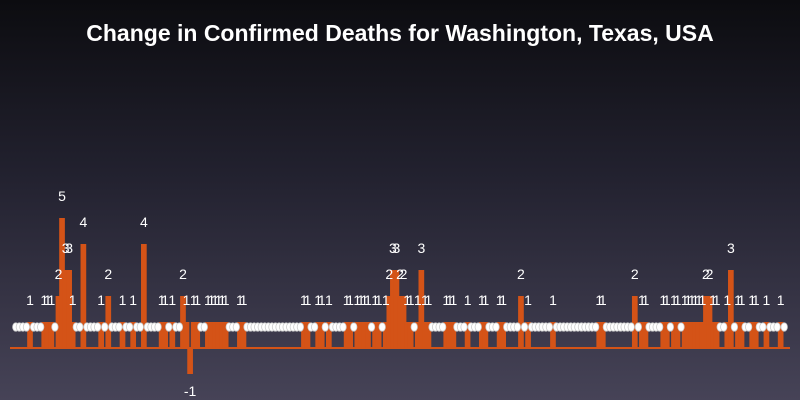  I want to click on data-label: 4, so click(144, 222).